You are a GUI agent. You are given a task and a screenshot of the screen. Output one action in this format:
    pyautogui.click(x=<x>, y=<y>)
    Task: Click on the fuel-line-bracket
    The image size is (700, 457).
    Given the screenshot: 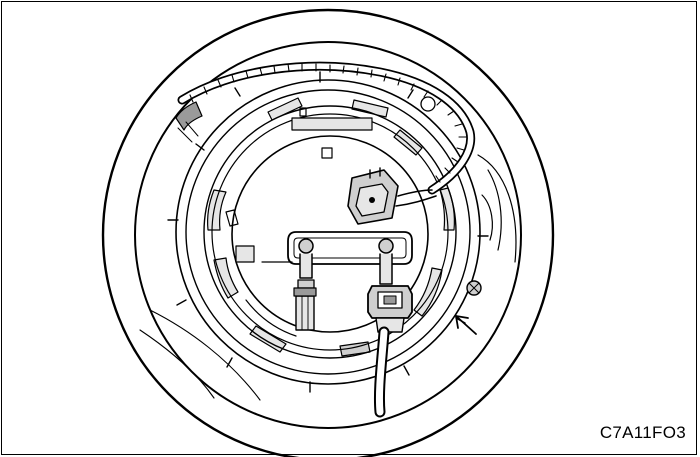 What is the action you would take?
    pyautogui.click(x=350, y=260)
    